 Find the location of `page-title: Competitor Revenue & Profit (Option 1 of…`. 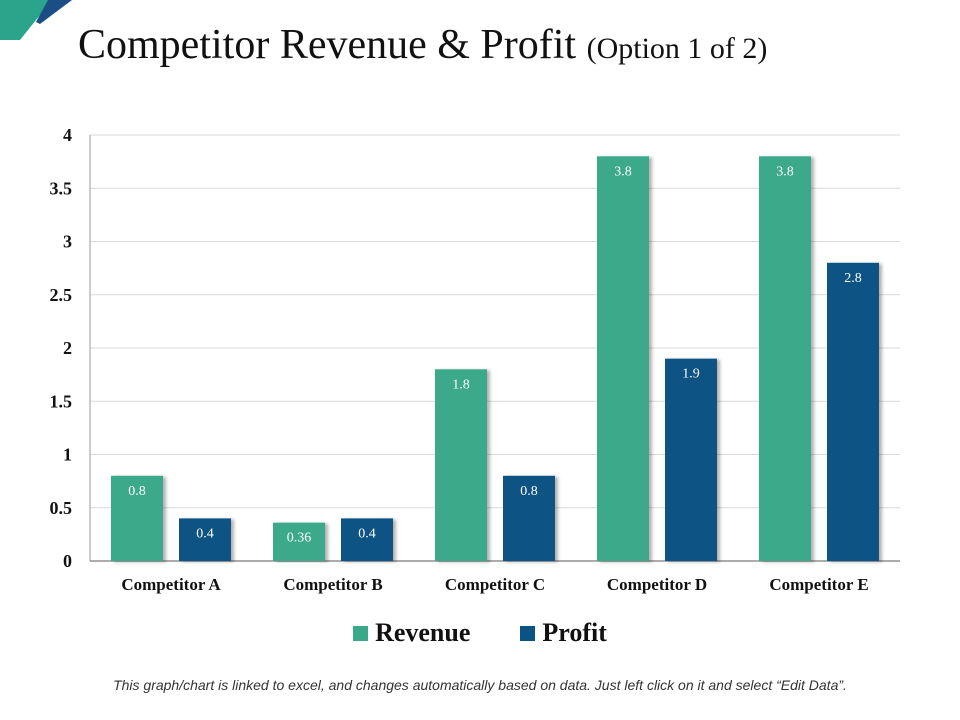

page-title: Competitor Revenue & Profit (Option 1 of… is located at coordinates (422, 45).